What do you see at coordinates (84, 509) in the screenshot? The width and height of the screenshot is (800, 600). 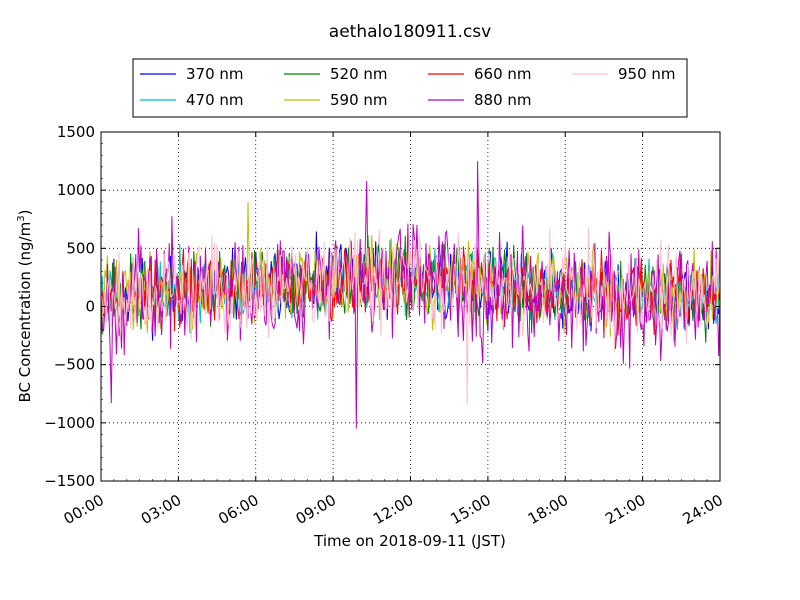 I see `x-tick-label: 00:00` at bounding box center [84, 509].